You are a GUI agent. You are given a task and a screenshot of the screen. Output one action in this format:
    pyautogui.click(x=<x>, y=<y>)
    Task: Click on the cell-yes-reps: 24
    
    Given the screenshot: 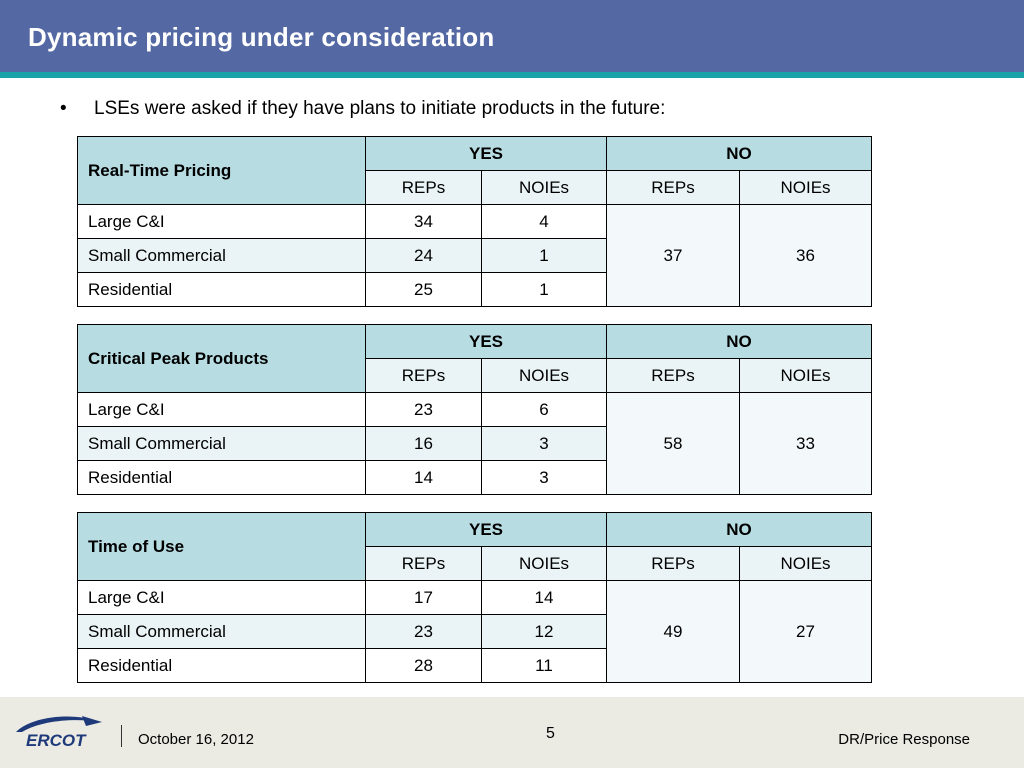 What is the action you would take?
    pyautogui.click(x=423, y=255)
    